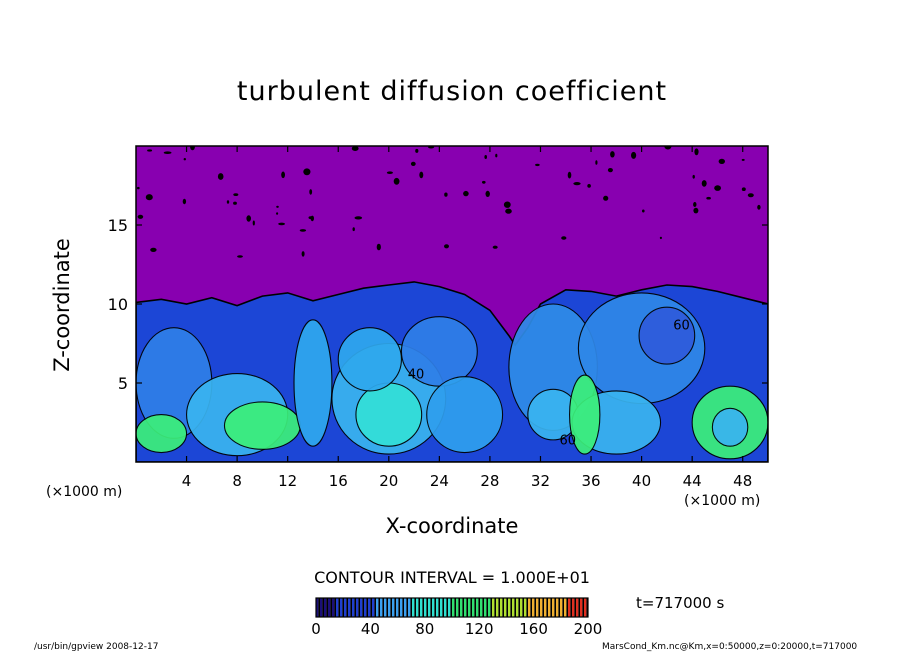 The image size is (904, 654). Describe the element at coordinates (287, 481) in the screenshot. I see `x-tick-label-12: 12` at that location.